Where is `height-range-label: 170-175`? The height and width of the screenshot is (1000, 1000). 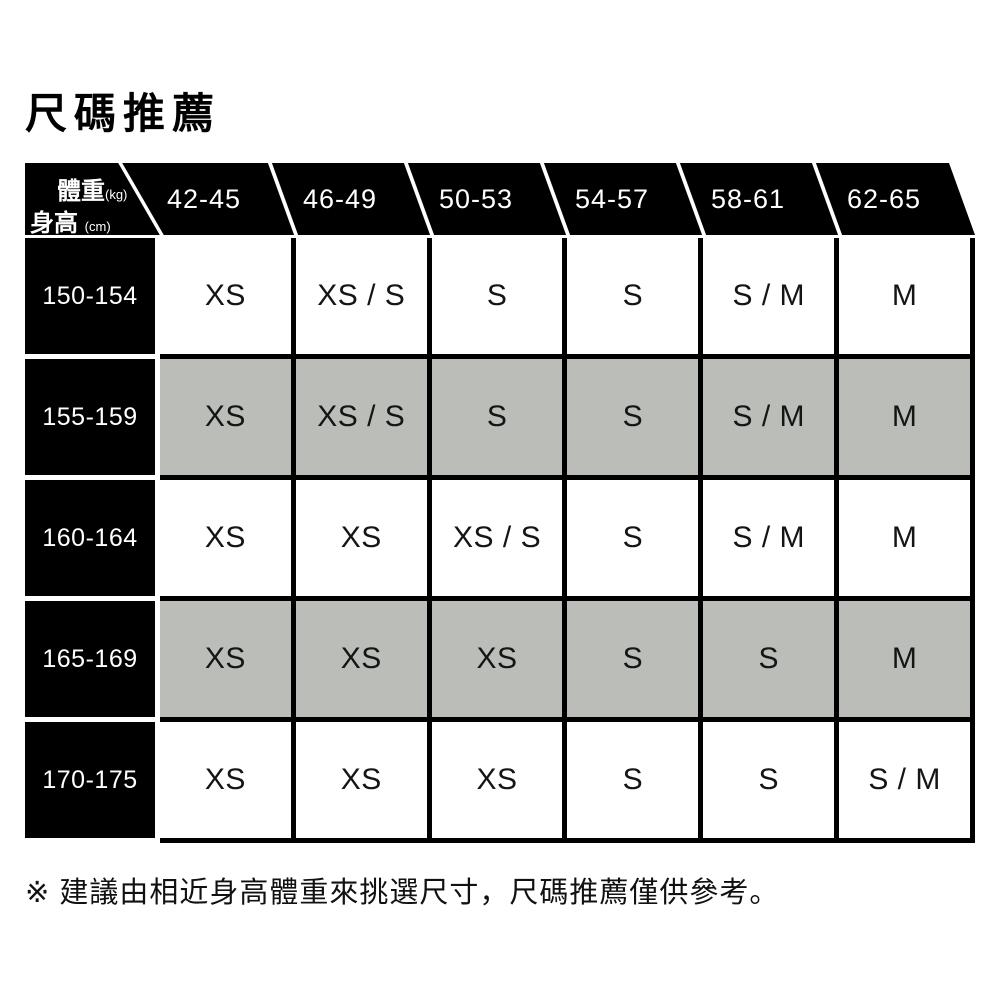
height-range-label: 170-175 is located at coordinates (90, 780).